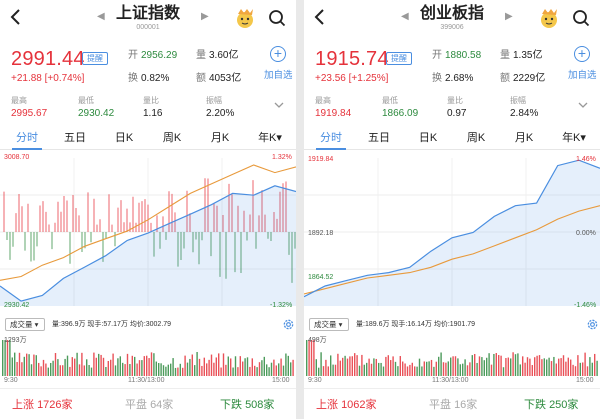  Describe the element at coordinates (453, 78) in the screenshot. I see `turnover-value: 换 2.68%` at that location.